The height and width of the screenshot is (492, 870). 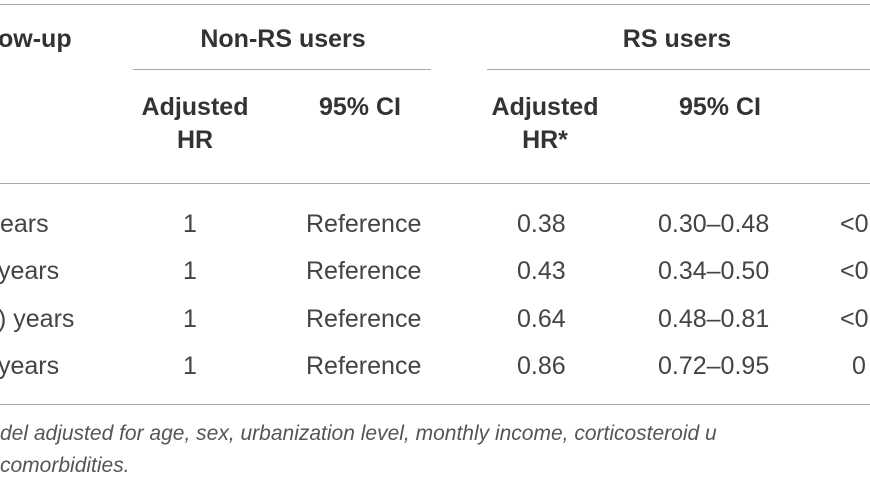 What do you see at coordinates (677, 39) in the screenshot?
I see `rs-group-header: RS users` at bounding box center [677, 39].